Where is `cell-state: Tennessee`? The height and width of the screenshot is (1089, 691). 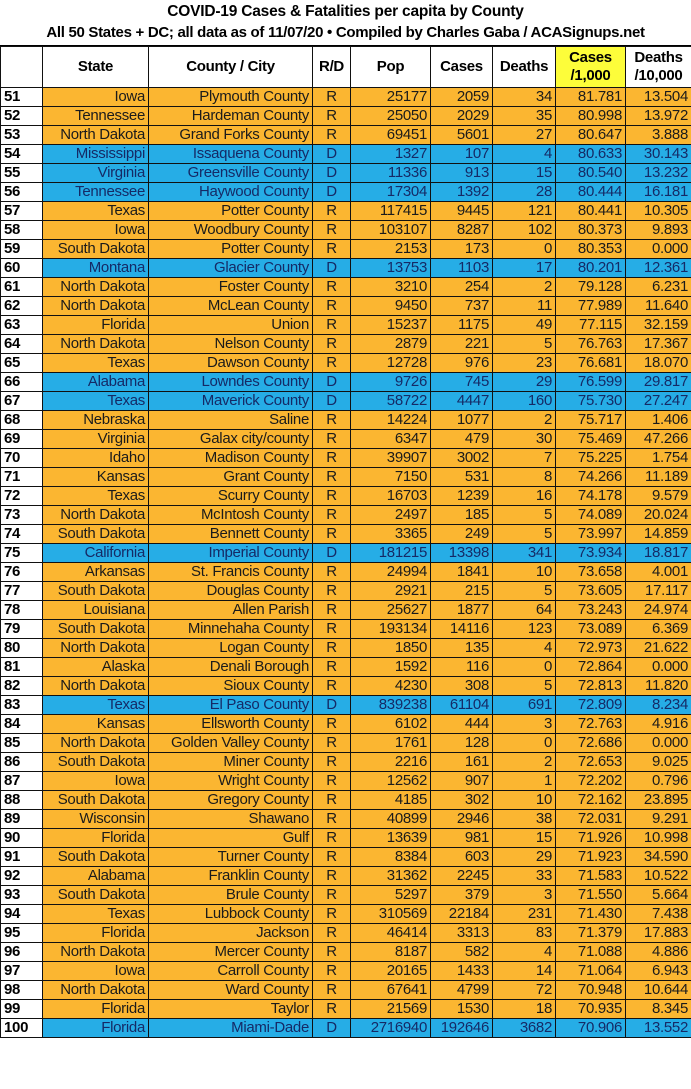 cell-state: Tennessee is located at coordinates (95, 116).